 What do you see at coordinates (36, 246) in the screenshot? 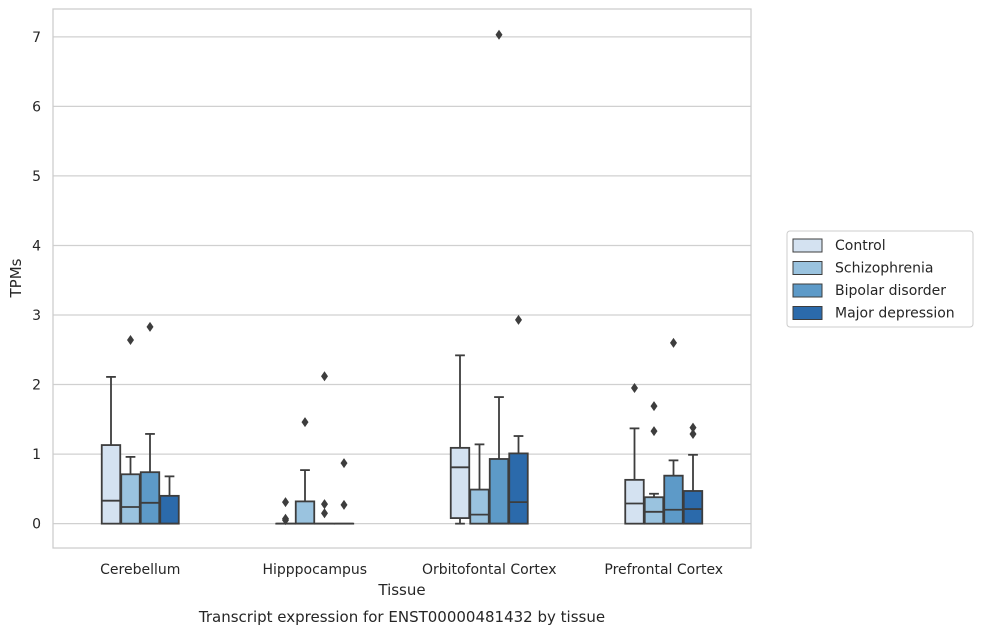
I see `y-tick-label: 4` at bounding box center [36, 246].